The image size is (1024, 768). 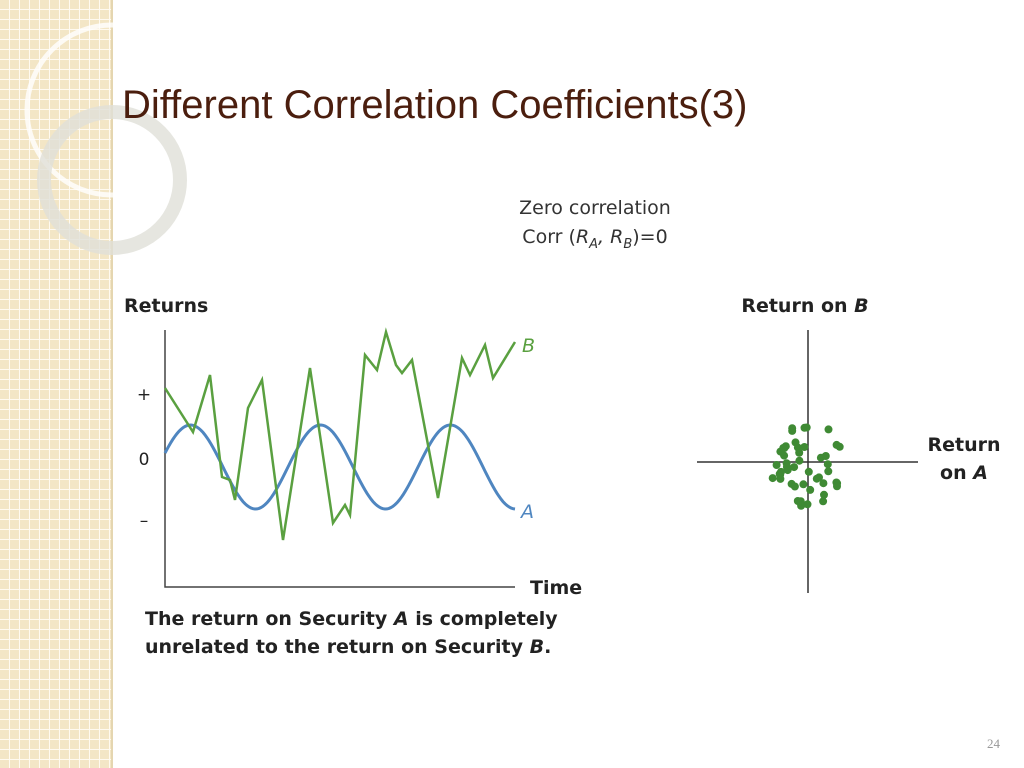 I want to click on caption-line: unrelated to the return on Security B., so click(x=348, y=647).